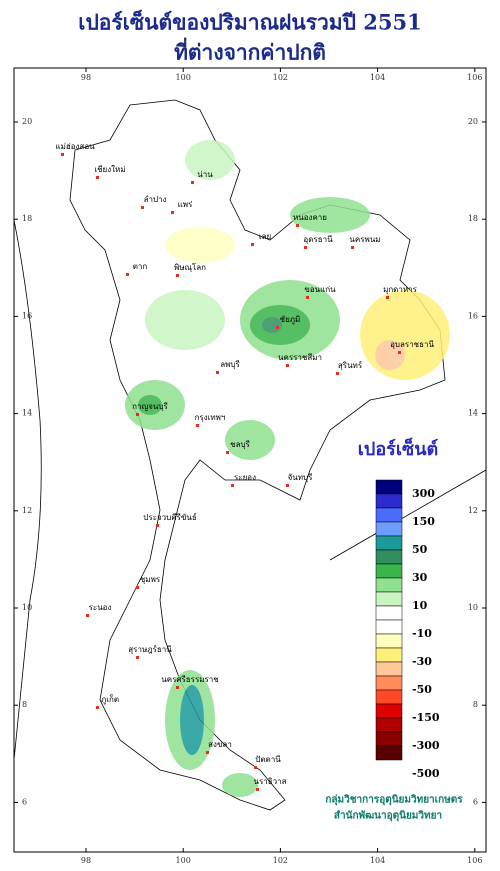 Image resolution: width=500 pixels, height=871 pixels. I want to click on place-label: กรุงเทพฯ, so click(210, 417).